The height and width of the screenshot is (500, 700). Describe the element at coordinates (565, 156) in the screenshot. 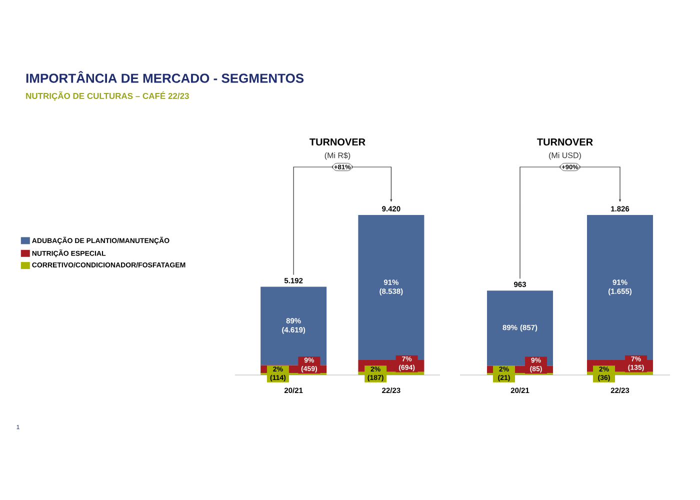

I see `chart-subtitle: (Mi USD)` at that location.